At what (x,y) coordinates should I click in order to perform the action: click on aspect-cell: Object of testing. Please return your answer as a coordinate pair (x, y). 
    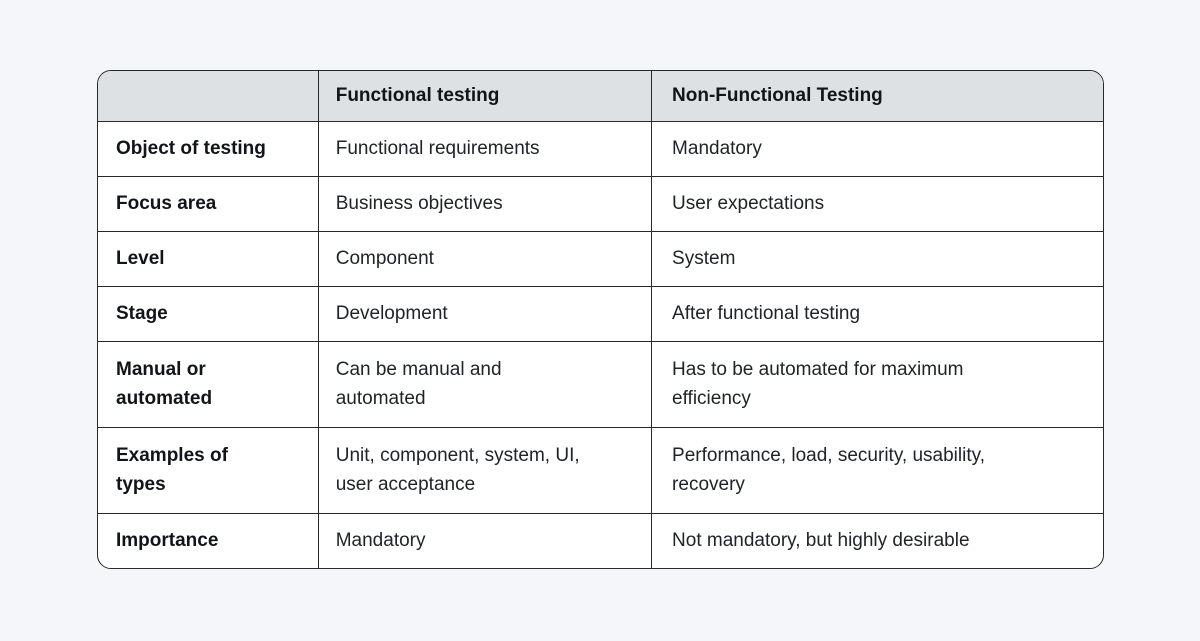
    Looking at the image, I should click on (208, 148).